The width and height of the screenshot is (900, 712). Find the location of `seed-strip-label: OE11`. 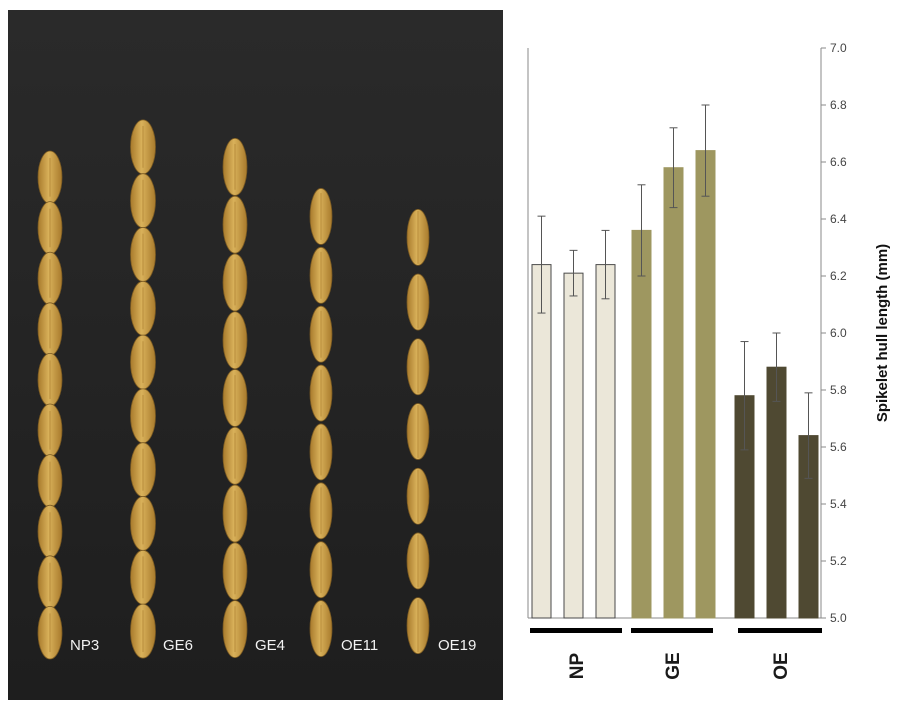

seed-strip-label: OE11 is located at coordinates (359, 645).